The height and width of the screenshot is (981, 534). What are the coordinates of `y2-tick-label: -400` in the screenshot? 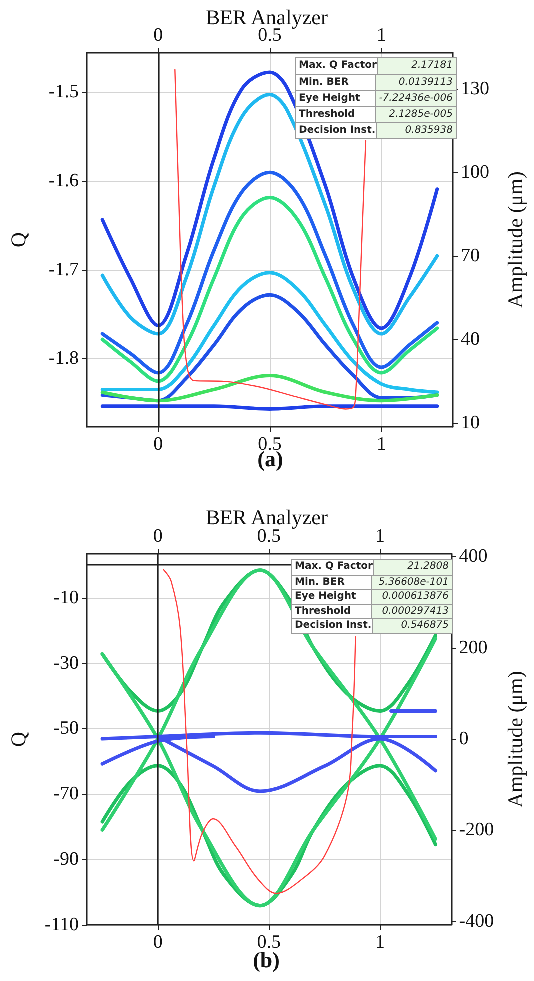 It's located at (476, 921).